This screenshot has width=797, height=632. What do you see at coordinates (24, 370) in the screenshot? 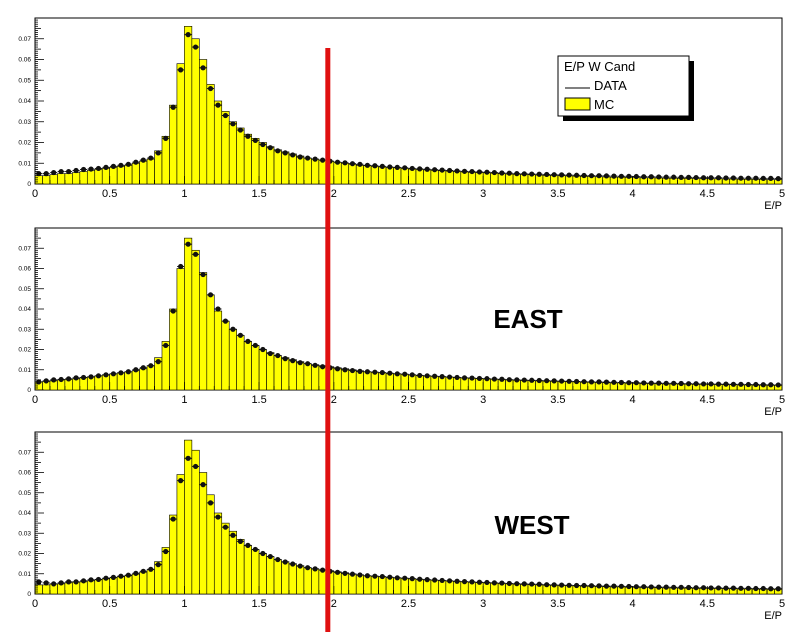
I see `y-tick-label: 0.01` at bounding box center [24, 370].